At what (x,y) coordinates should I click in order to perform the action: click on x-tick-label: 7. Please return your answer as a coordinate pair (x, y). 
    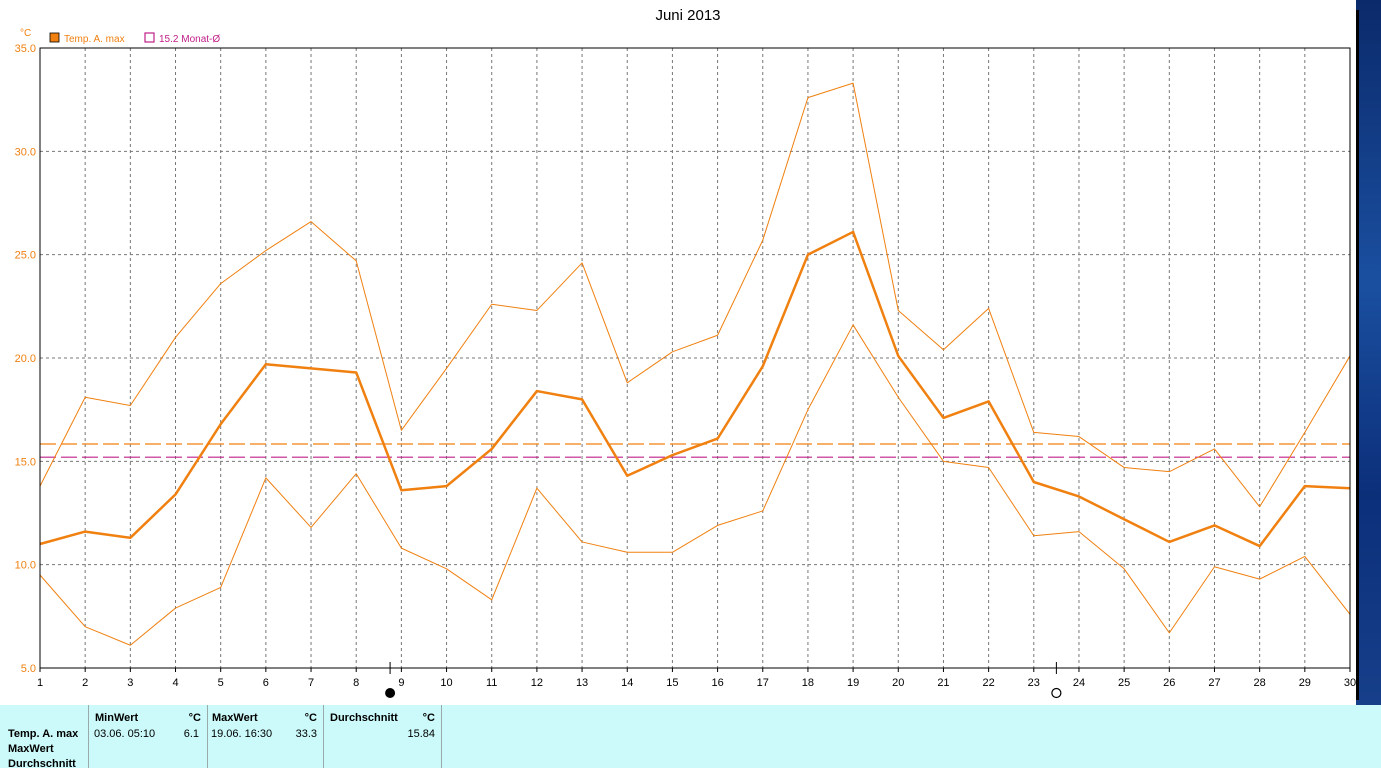
    Looking at the image, I should click on (311, 683).